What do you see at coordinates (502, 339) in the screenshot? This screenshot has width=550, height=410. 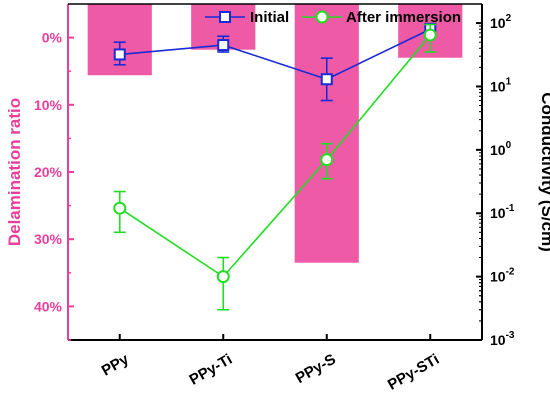 I see `right-tick-label-0: 10⁻³` at bounding box center [502, 339].